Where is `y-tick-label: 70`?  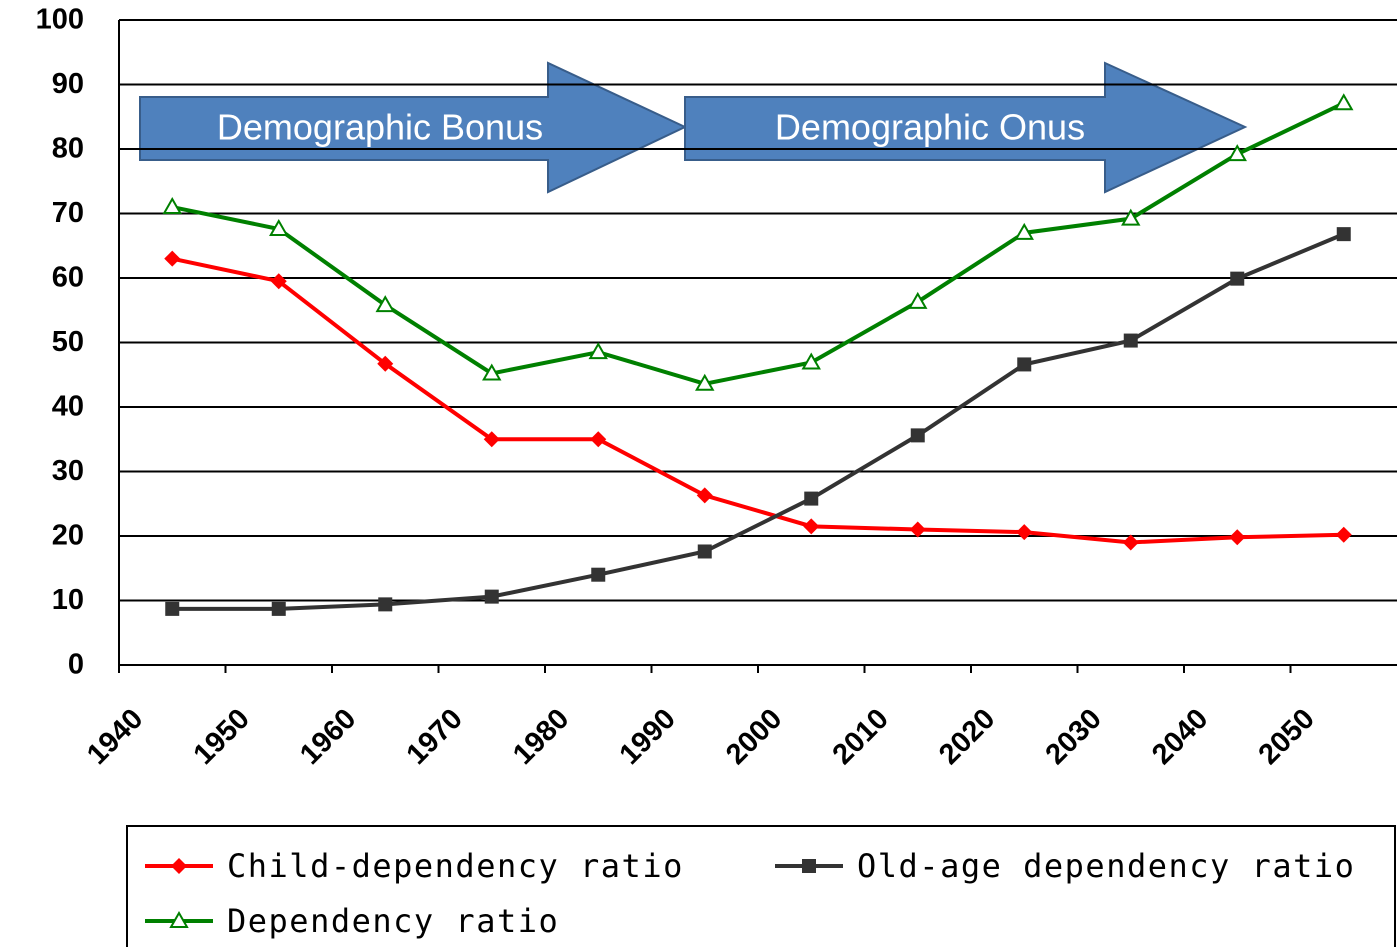 y-tick-label: 70 is located at coordinates (68, 213).